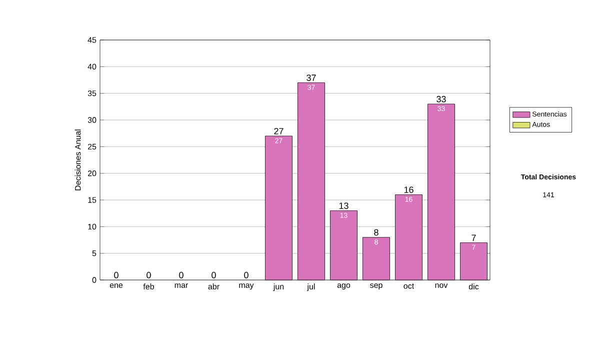 This screenshot has height=340, width=600. Describe the element at coordinates (94, 253) in the screenshot. I see `y-tick-label: 5` at that location.